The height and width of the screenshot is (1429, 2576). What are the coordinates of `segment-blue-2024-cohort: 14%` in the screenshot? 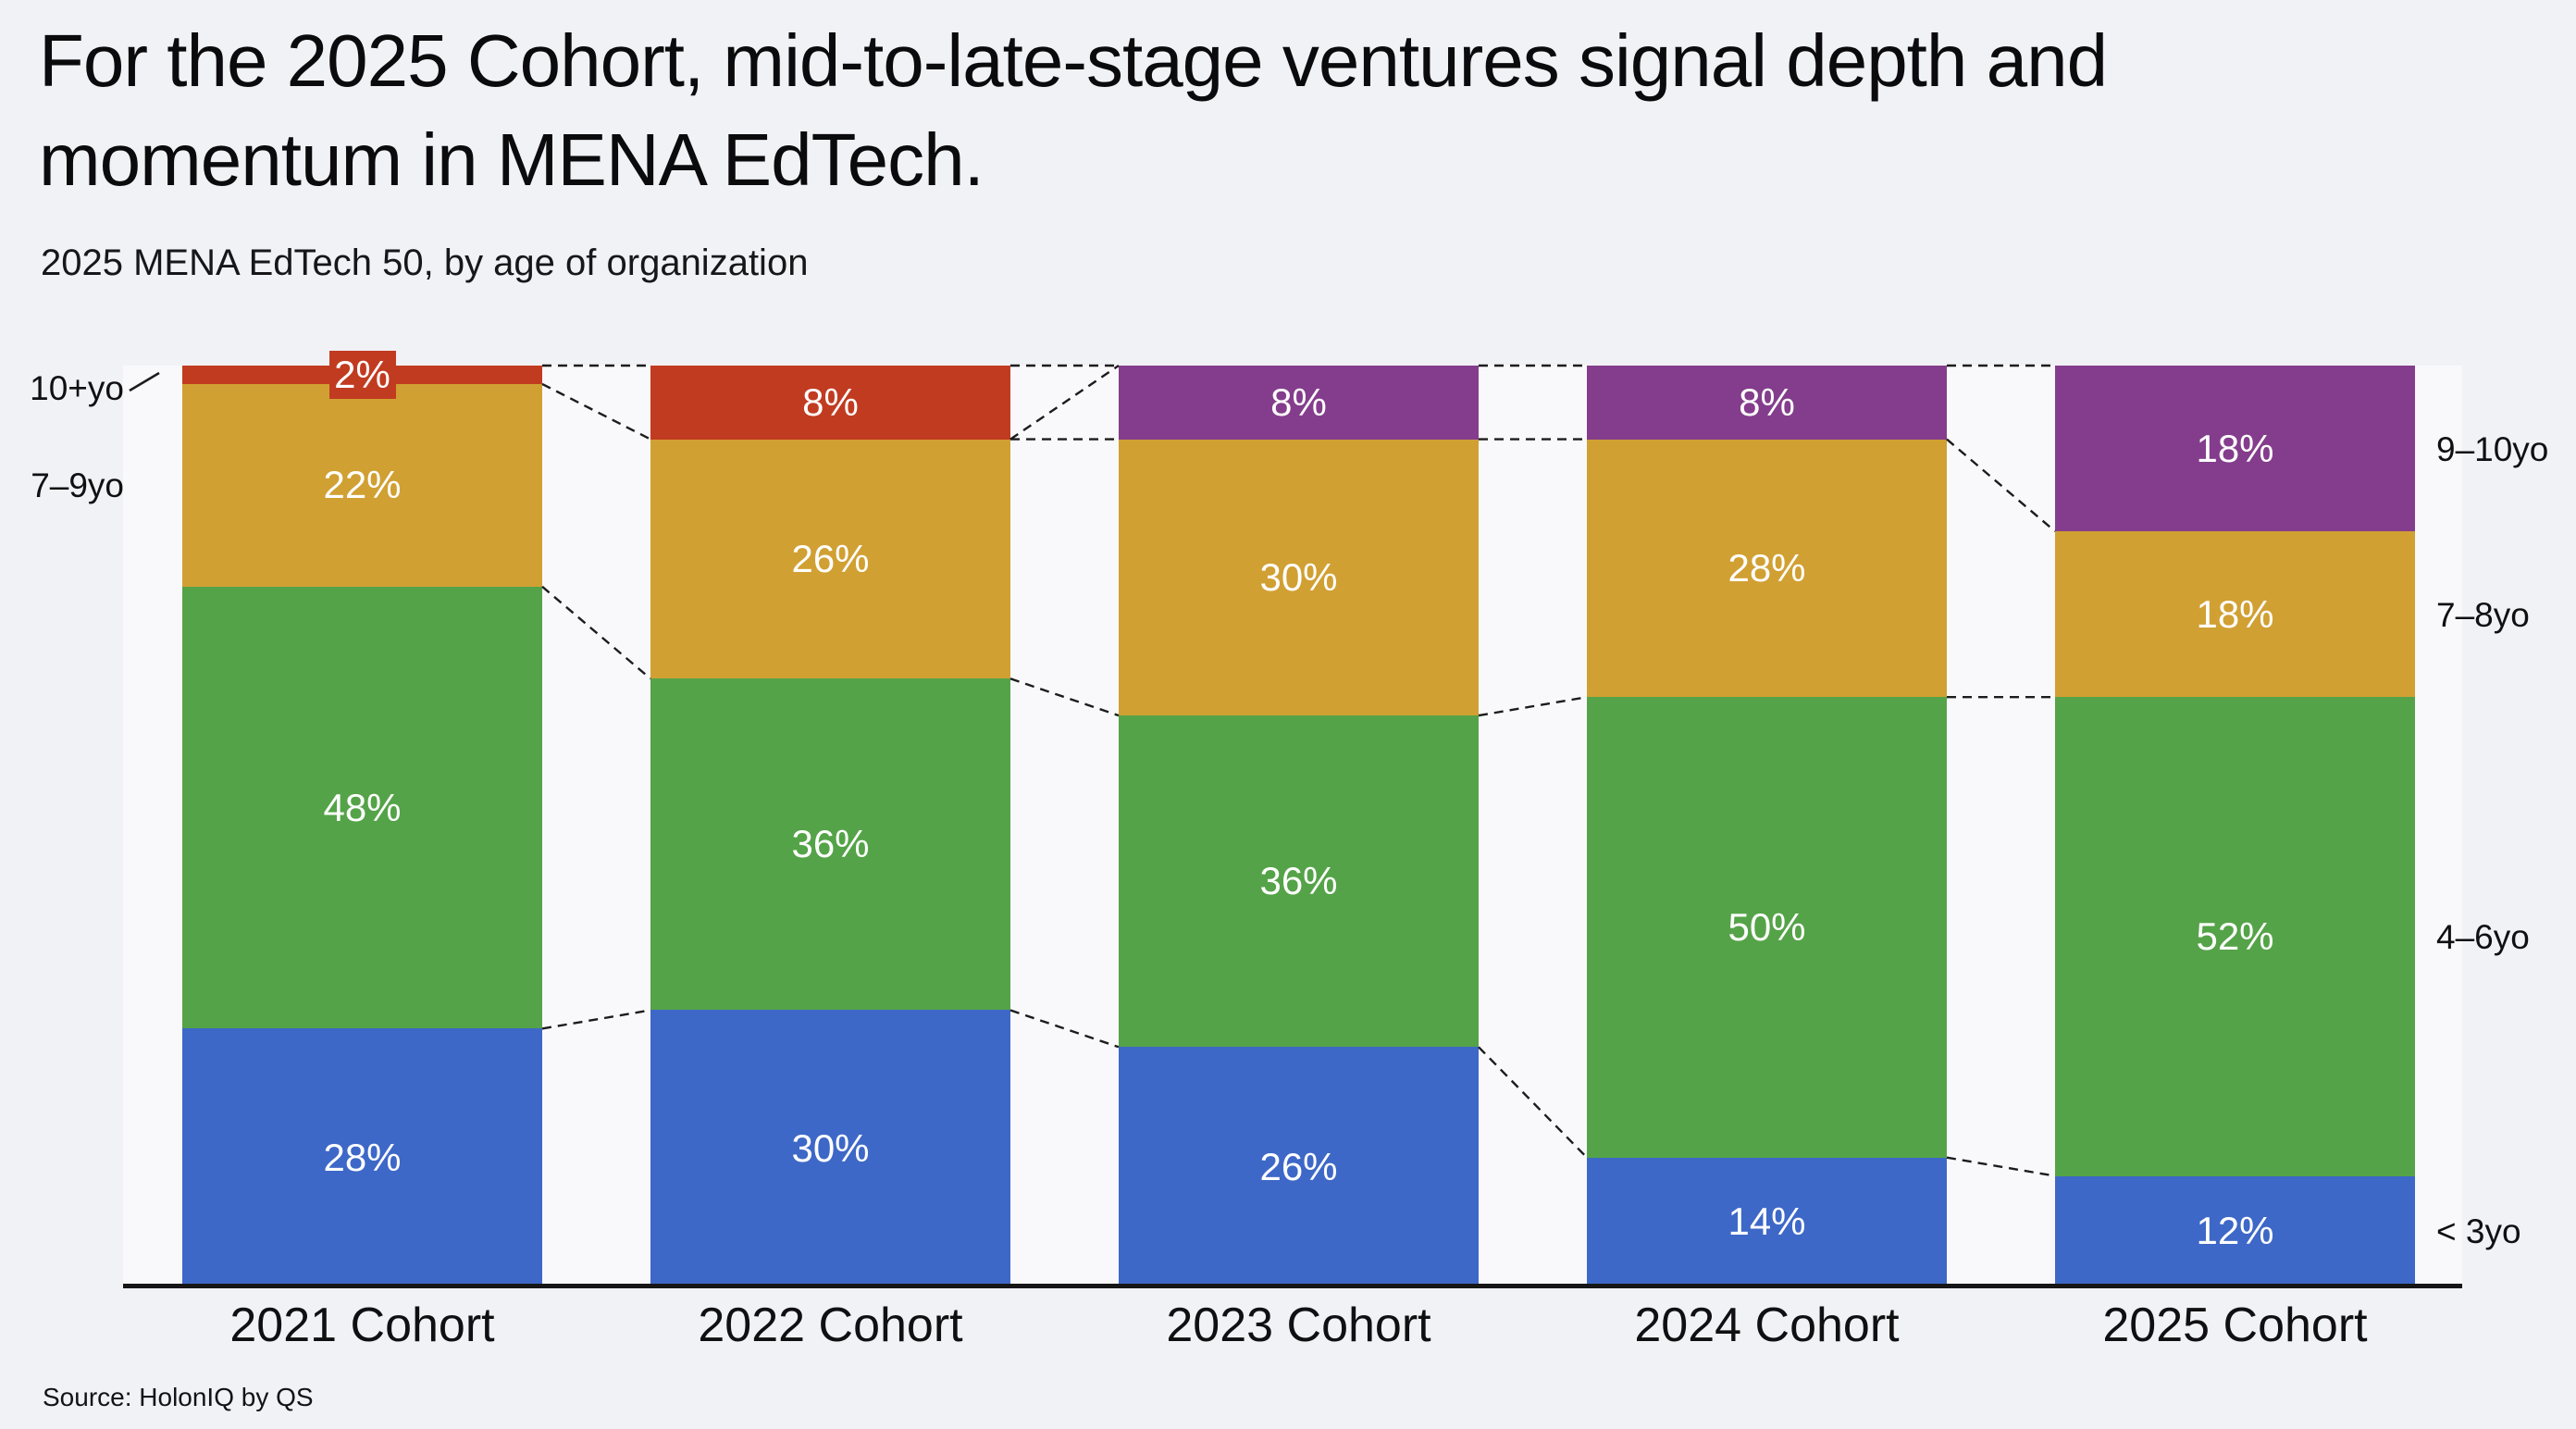 It's located at (1767, 1221).